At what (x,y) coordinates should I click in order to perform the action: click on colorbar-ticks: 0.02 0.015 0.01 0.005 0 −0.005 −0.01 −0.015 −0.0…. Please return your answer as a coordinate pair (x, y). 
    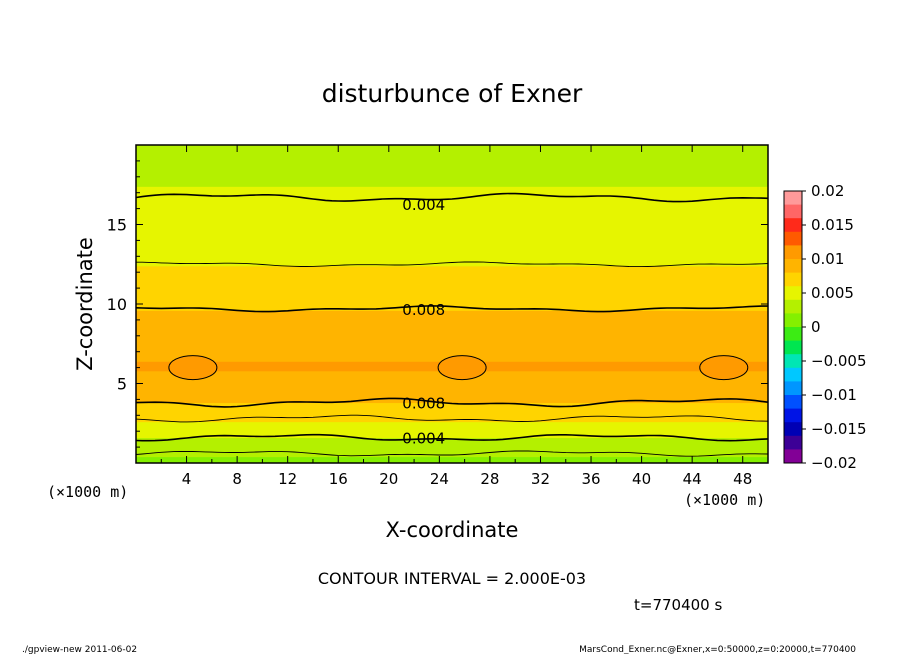
    Looking at the image, I should click on (834, 327).